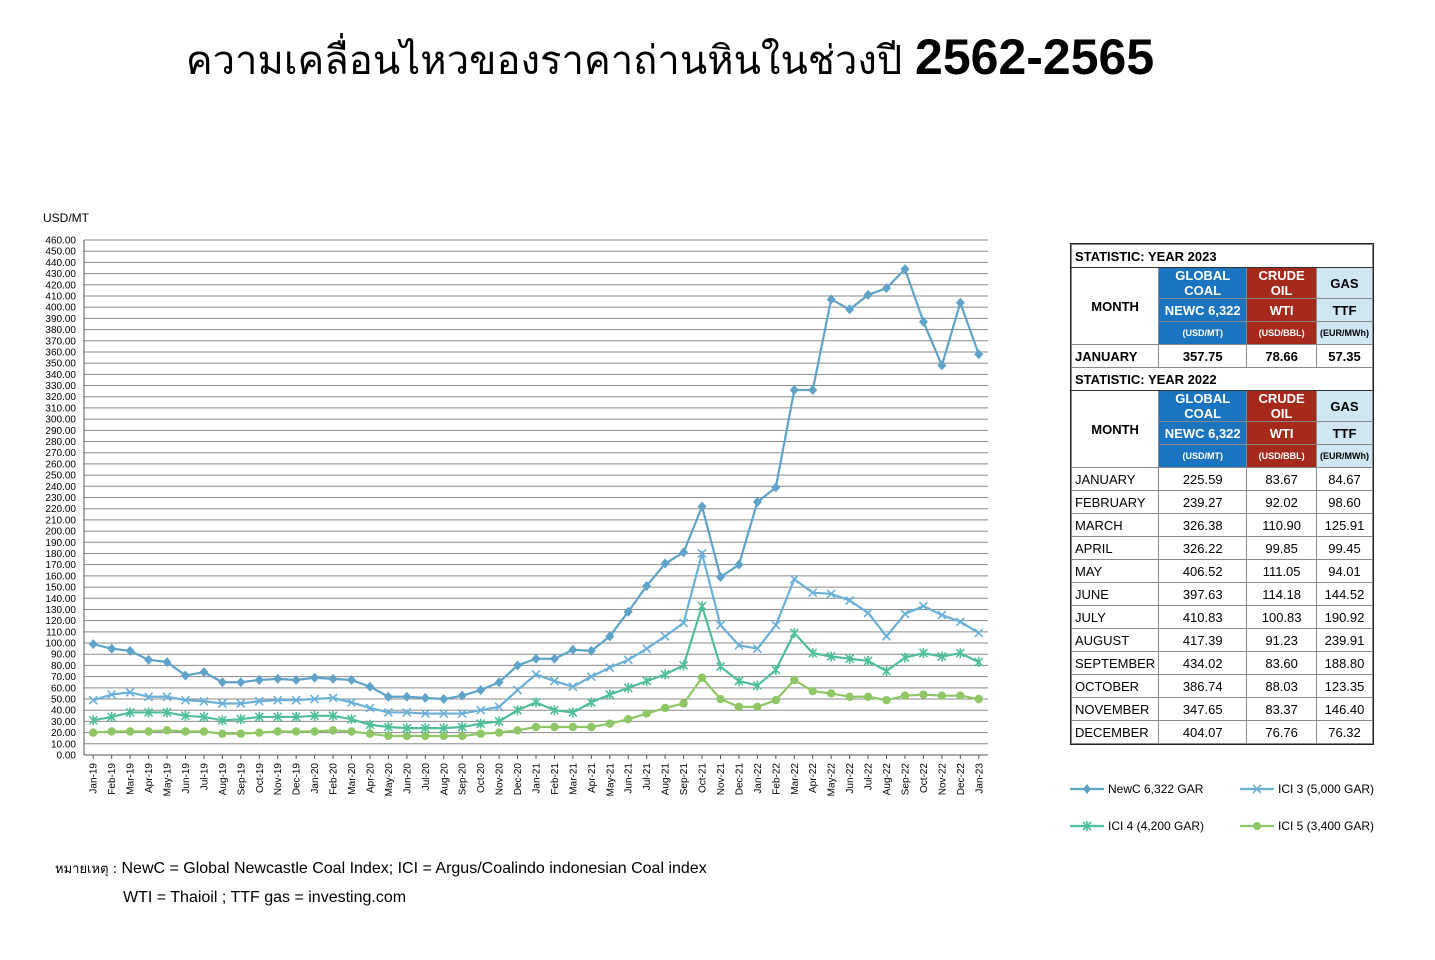 Image resolution: width=1435 pixels, height=960 pixels. Describe the element at coordinates (60, 330) in the screenshot. I see `y-tick-label: 380.00` at that location.